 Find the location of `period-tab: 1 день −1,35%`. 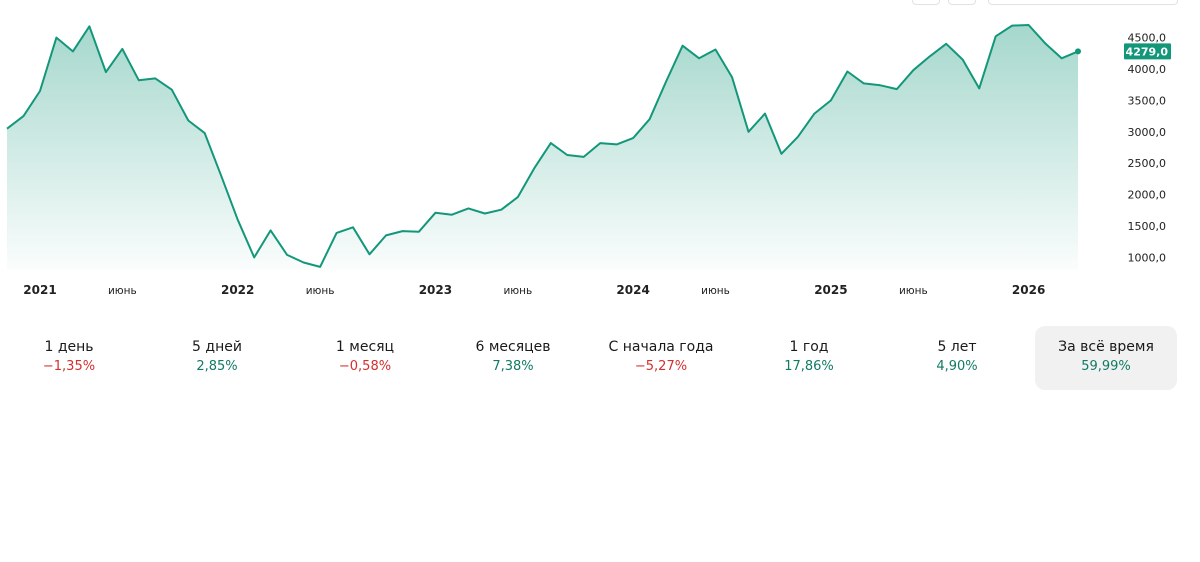

period-tab: 1 день −1,35% is located at coordinates (70, 358).